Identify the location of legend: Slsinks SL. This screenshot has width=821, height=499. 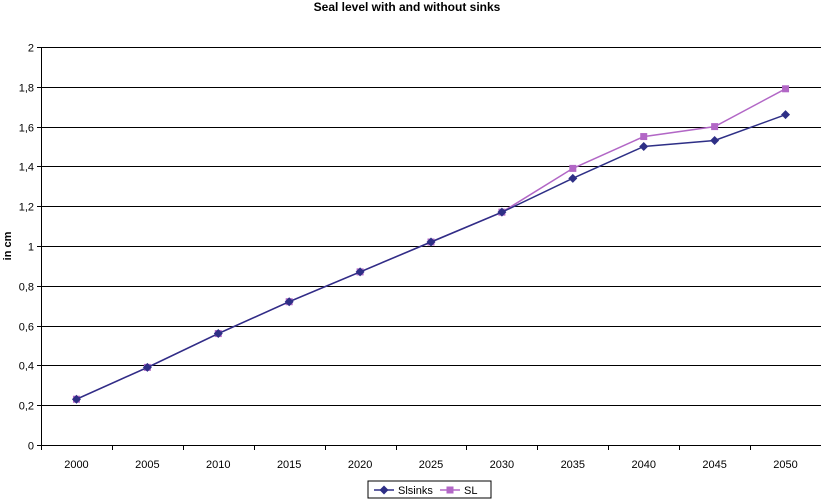
(429, 489).